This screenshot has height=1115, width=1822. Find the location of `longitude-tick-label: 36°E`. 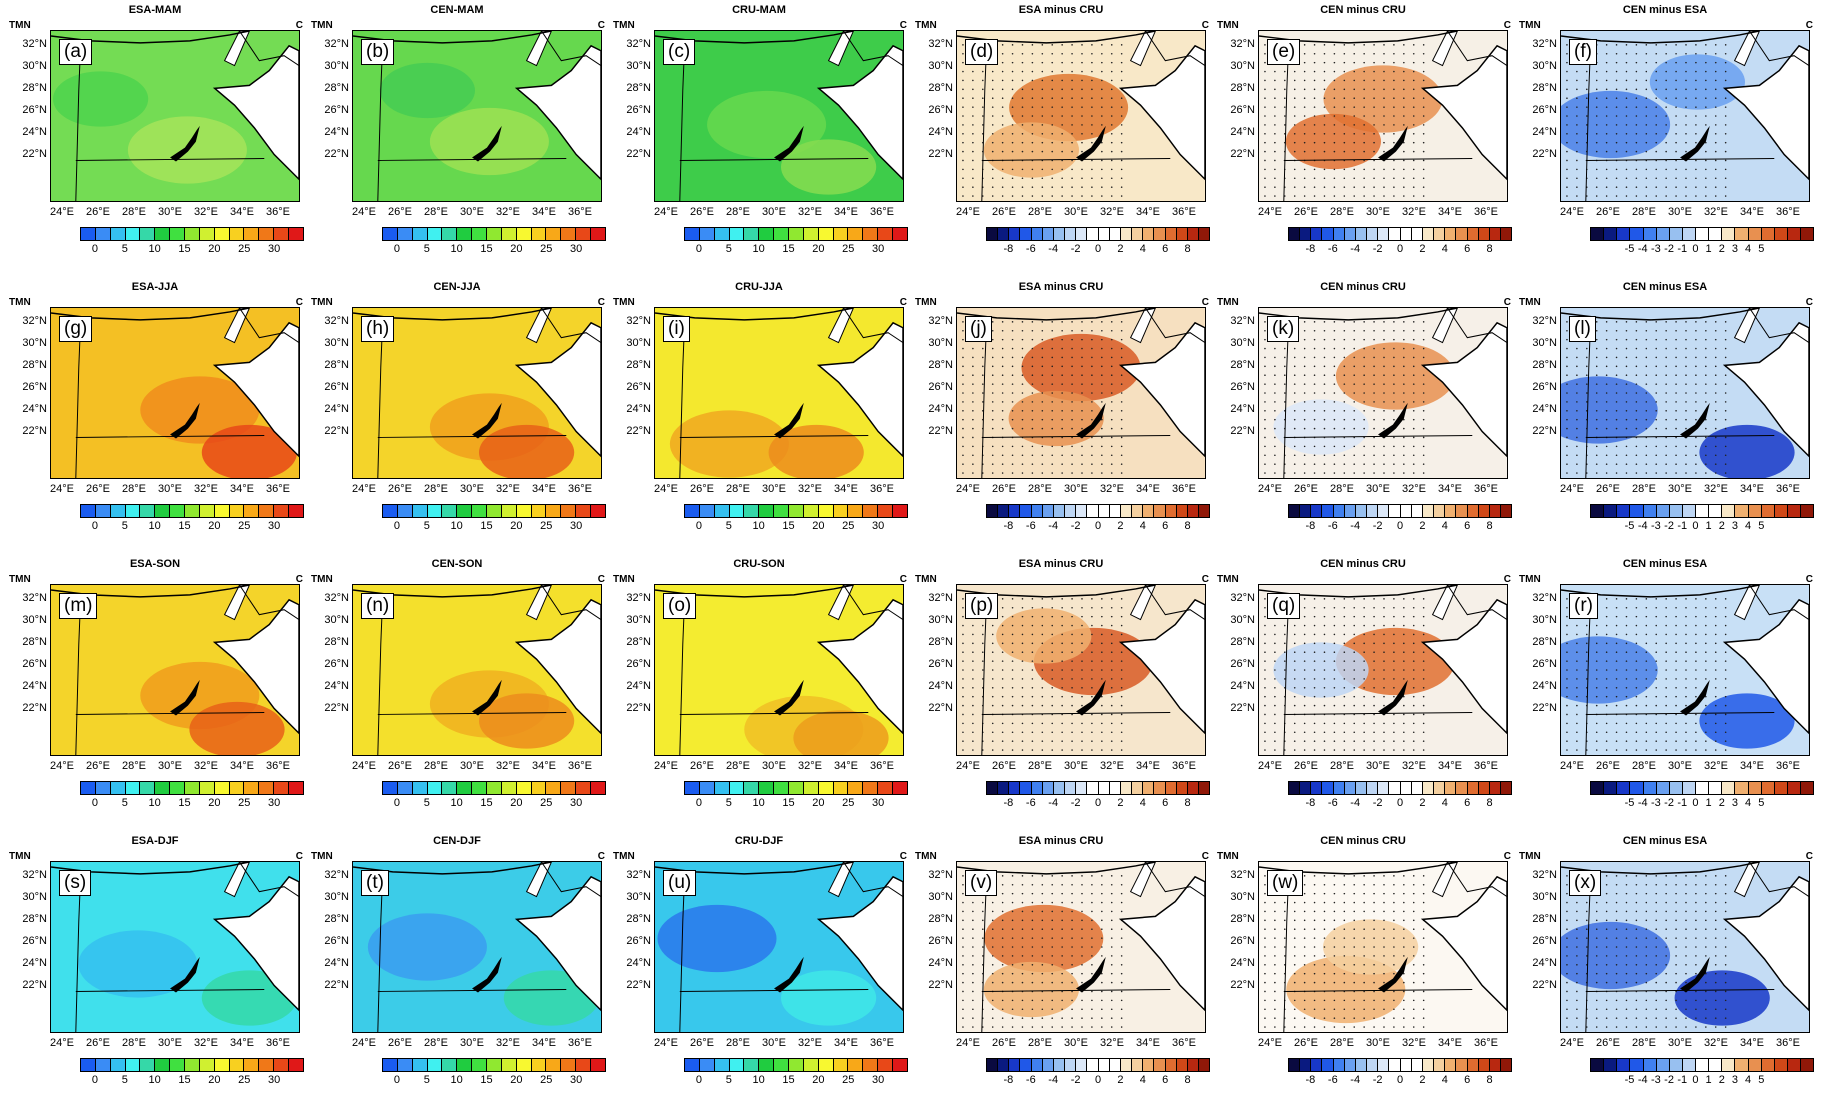

longitude-tick-label: 36°E is located at coordinates (278, 212).